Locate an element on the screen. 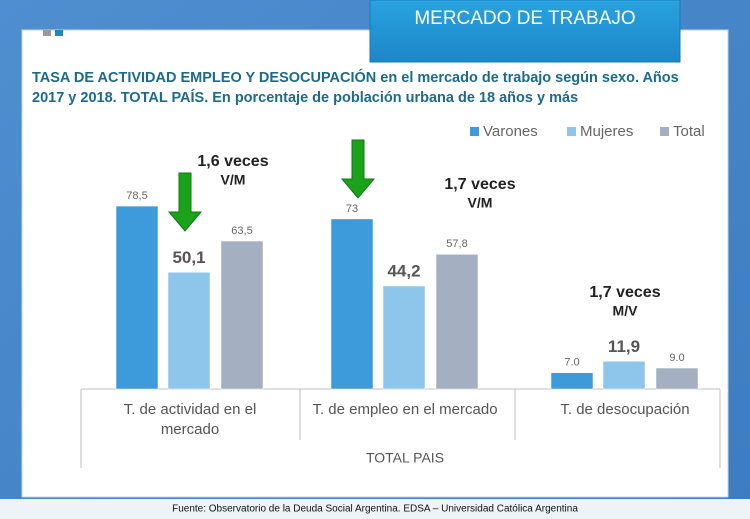 The width and height of the screenshot is (750, 519). footer-band is located at coordinates (375, 509).